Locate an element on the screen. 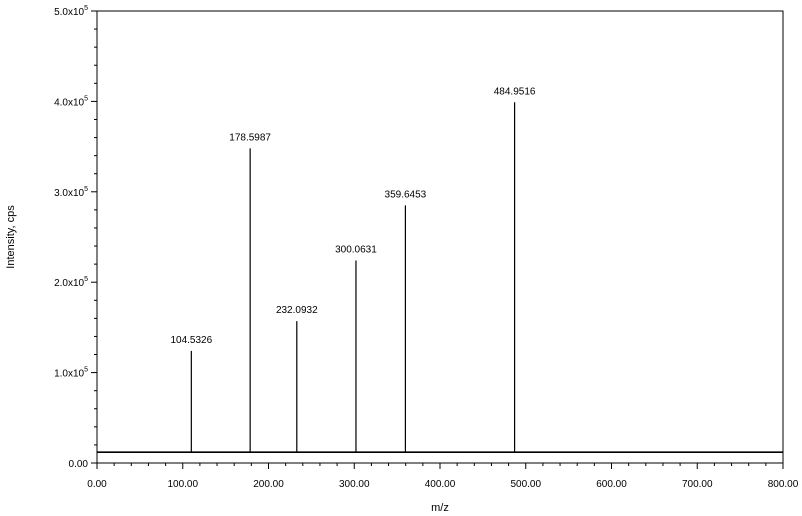 This screenshot has height=516, width=802. peak-label: 232.0932 is located at coordinates (297, 310).